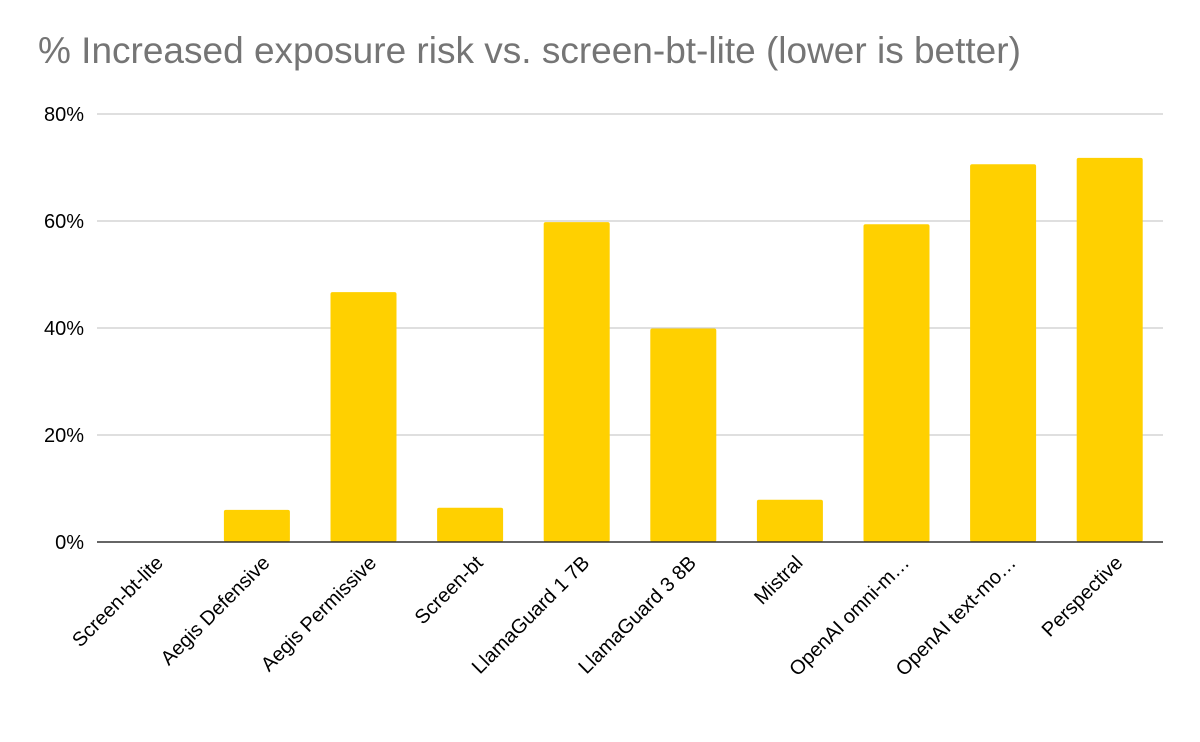 The height and width of the screenshot is (742, 1200). I want to click on y-tick-label: 20%, so click(64, 436).